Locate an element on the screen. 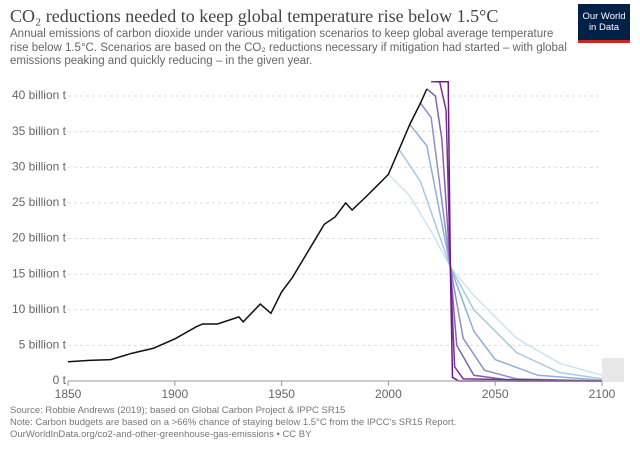 The height and width of the screenshot is (452, 640). x-tick-label: 1950 is located at coordinates (281, 393).